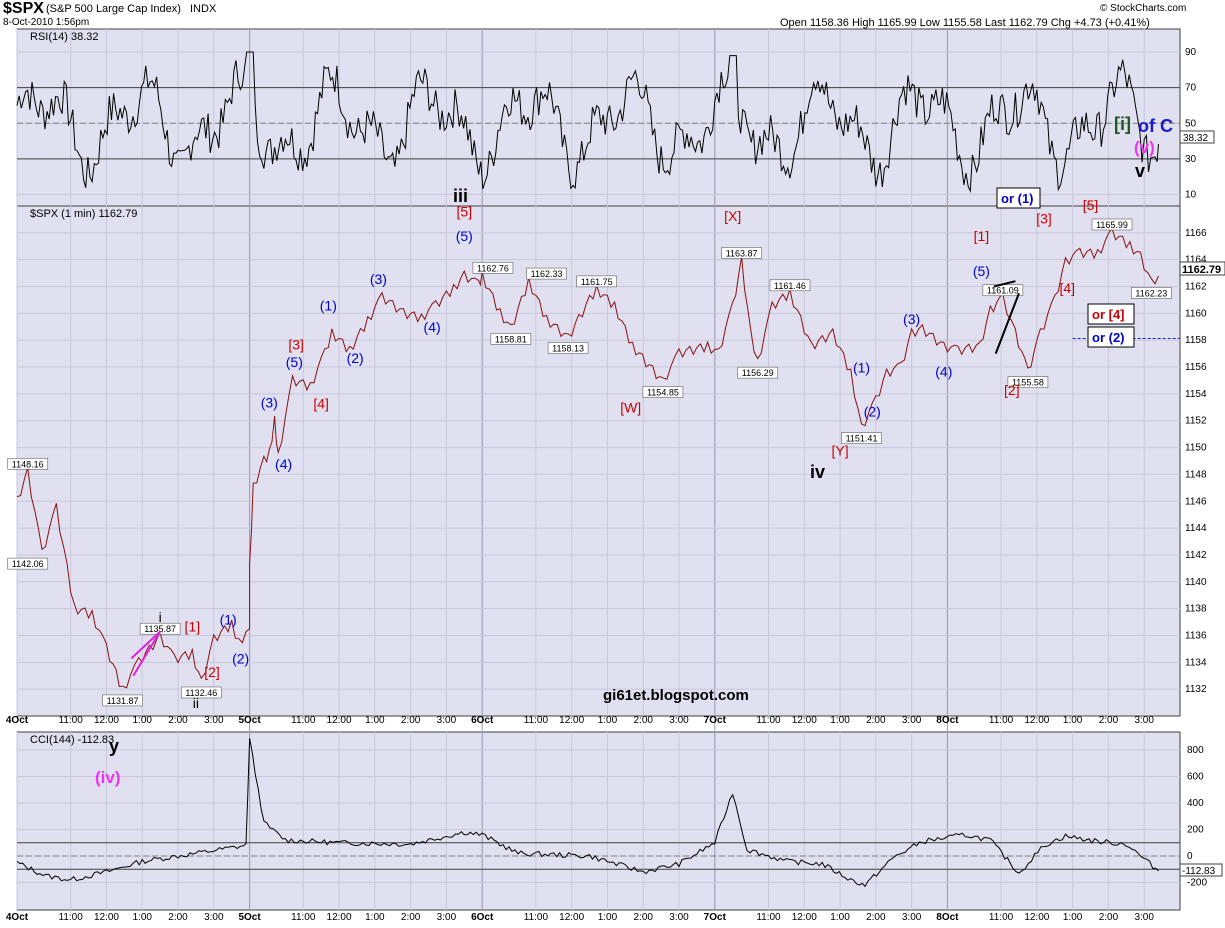 Image resolution: width=1225 pixels, height=928 pixels. What do you see at coordinates (160, 617) in the screenshot?
I see `wave-label: i` at bounding box center [160, 617].